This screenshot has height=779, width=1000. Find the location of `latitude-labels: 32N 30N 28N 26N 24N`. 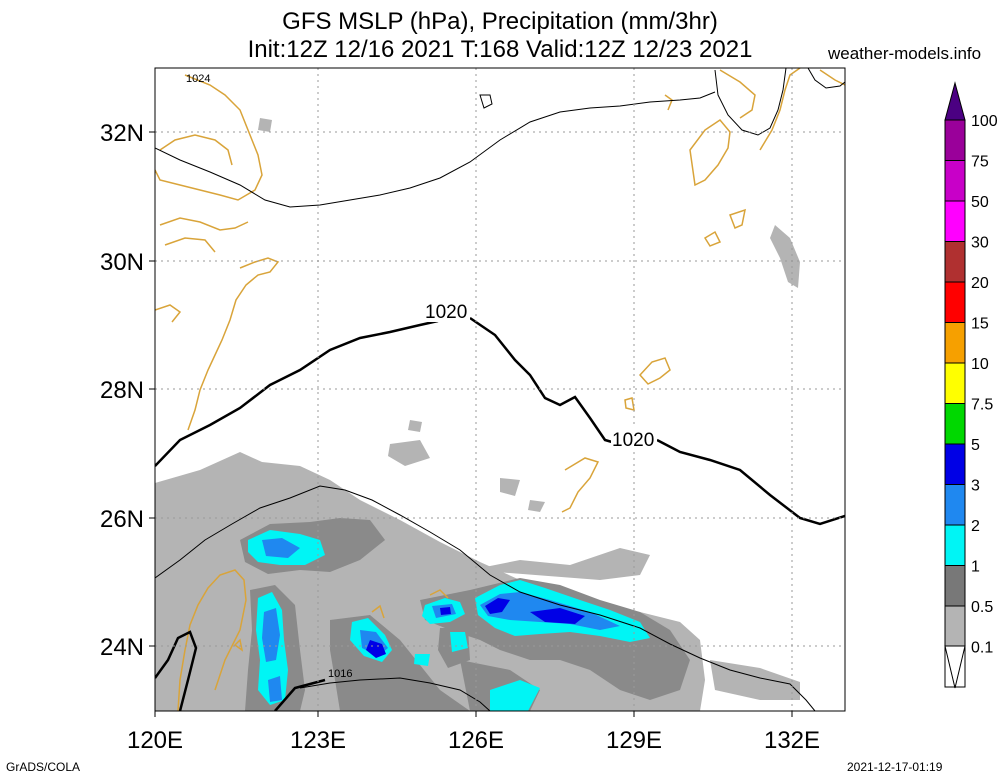

latitude-labels: 32N 30N 28N 26N 24N is located at coordinates (122, 390).